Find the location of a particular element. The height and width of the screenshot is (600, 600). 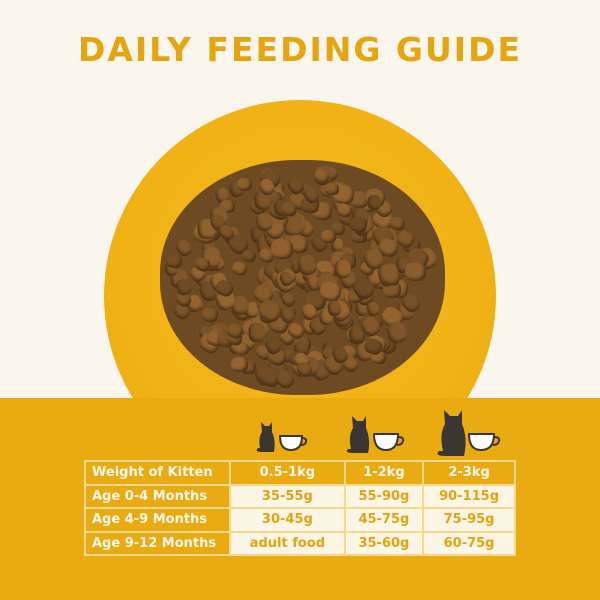

table-row: Age 4-9 Months 30-45g 45-75g 75-95g is located at coordinates (300, 520).